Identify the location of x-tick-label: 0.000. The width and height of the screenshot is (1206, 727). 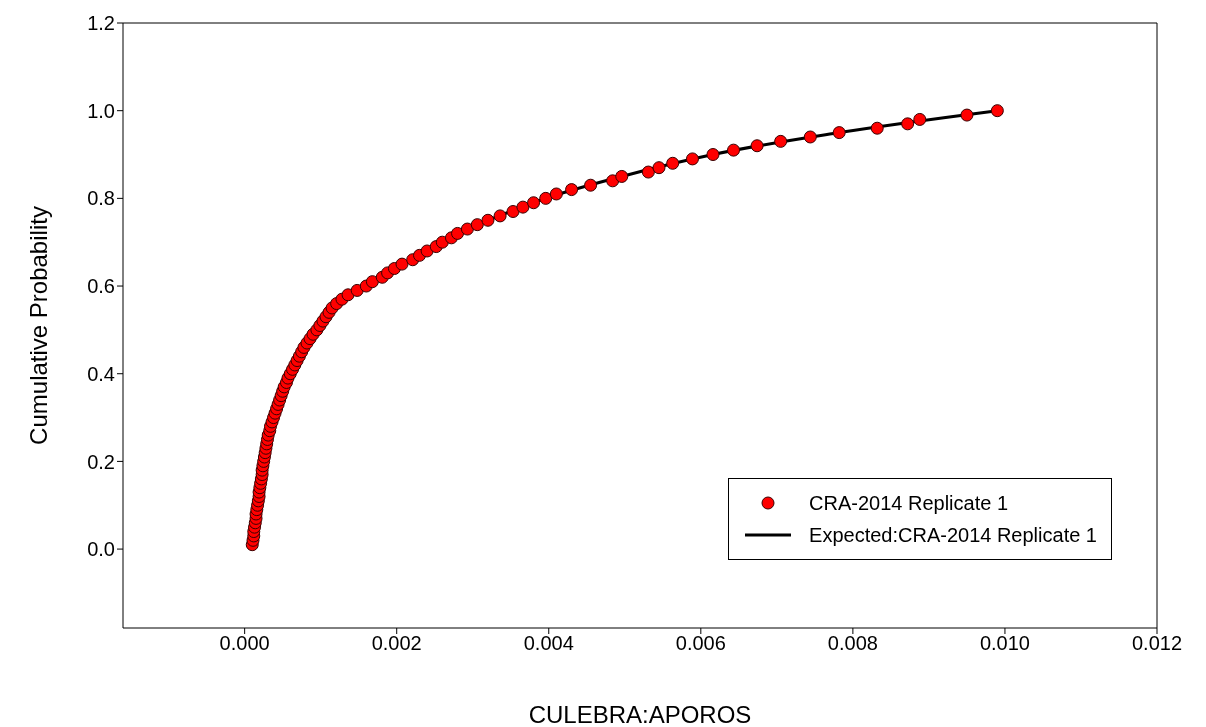
(244, 643).